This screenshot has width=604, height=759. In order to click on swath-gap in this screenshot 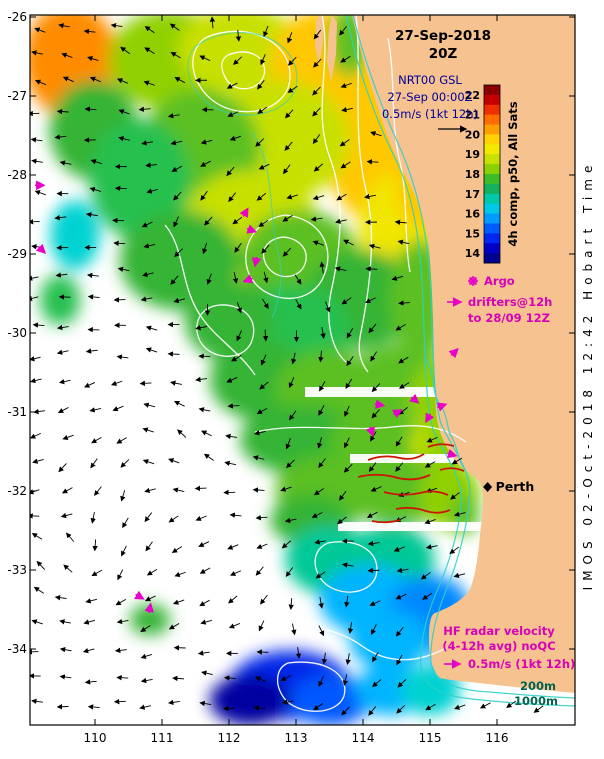, I will do `click(392, 392)`.